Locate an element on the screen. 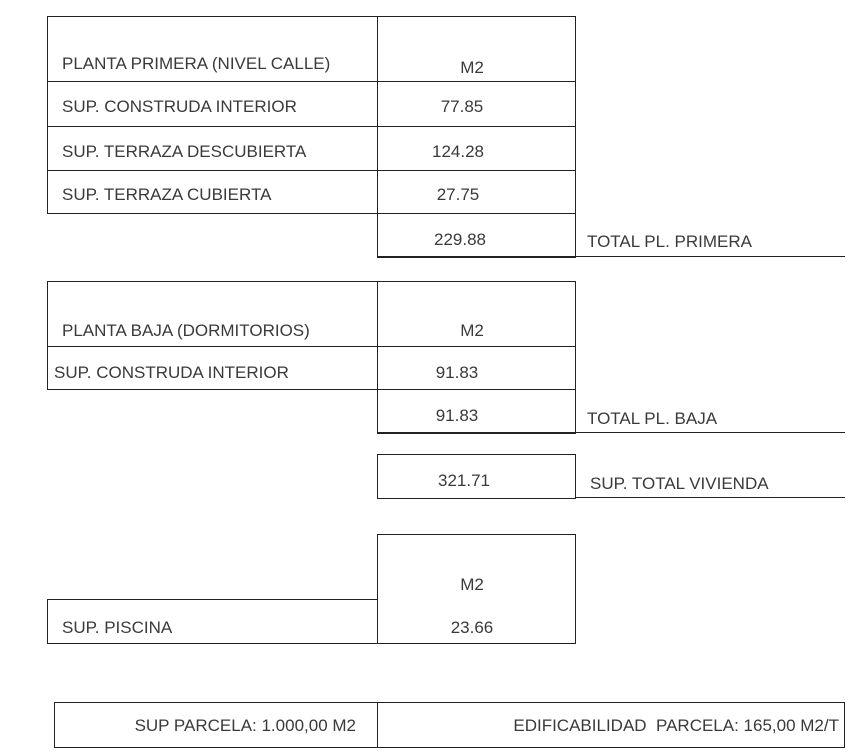 The height and width of the screenshot is (756, 853). piscina-value-column is located at coordinates (476, 589).